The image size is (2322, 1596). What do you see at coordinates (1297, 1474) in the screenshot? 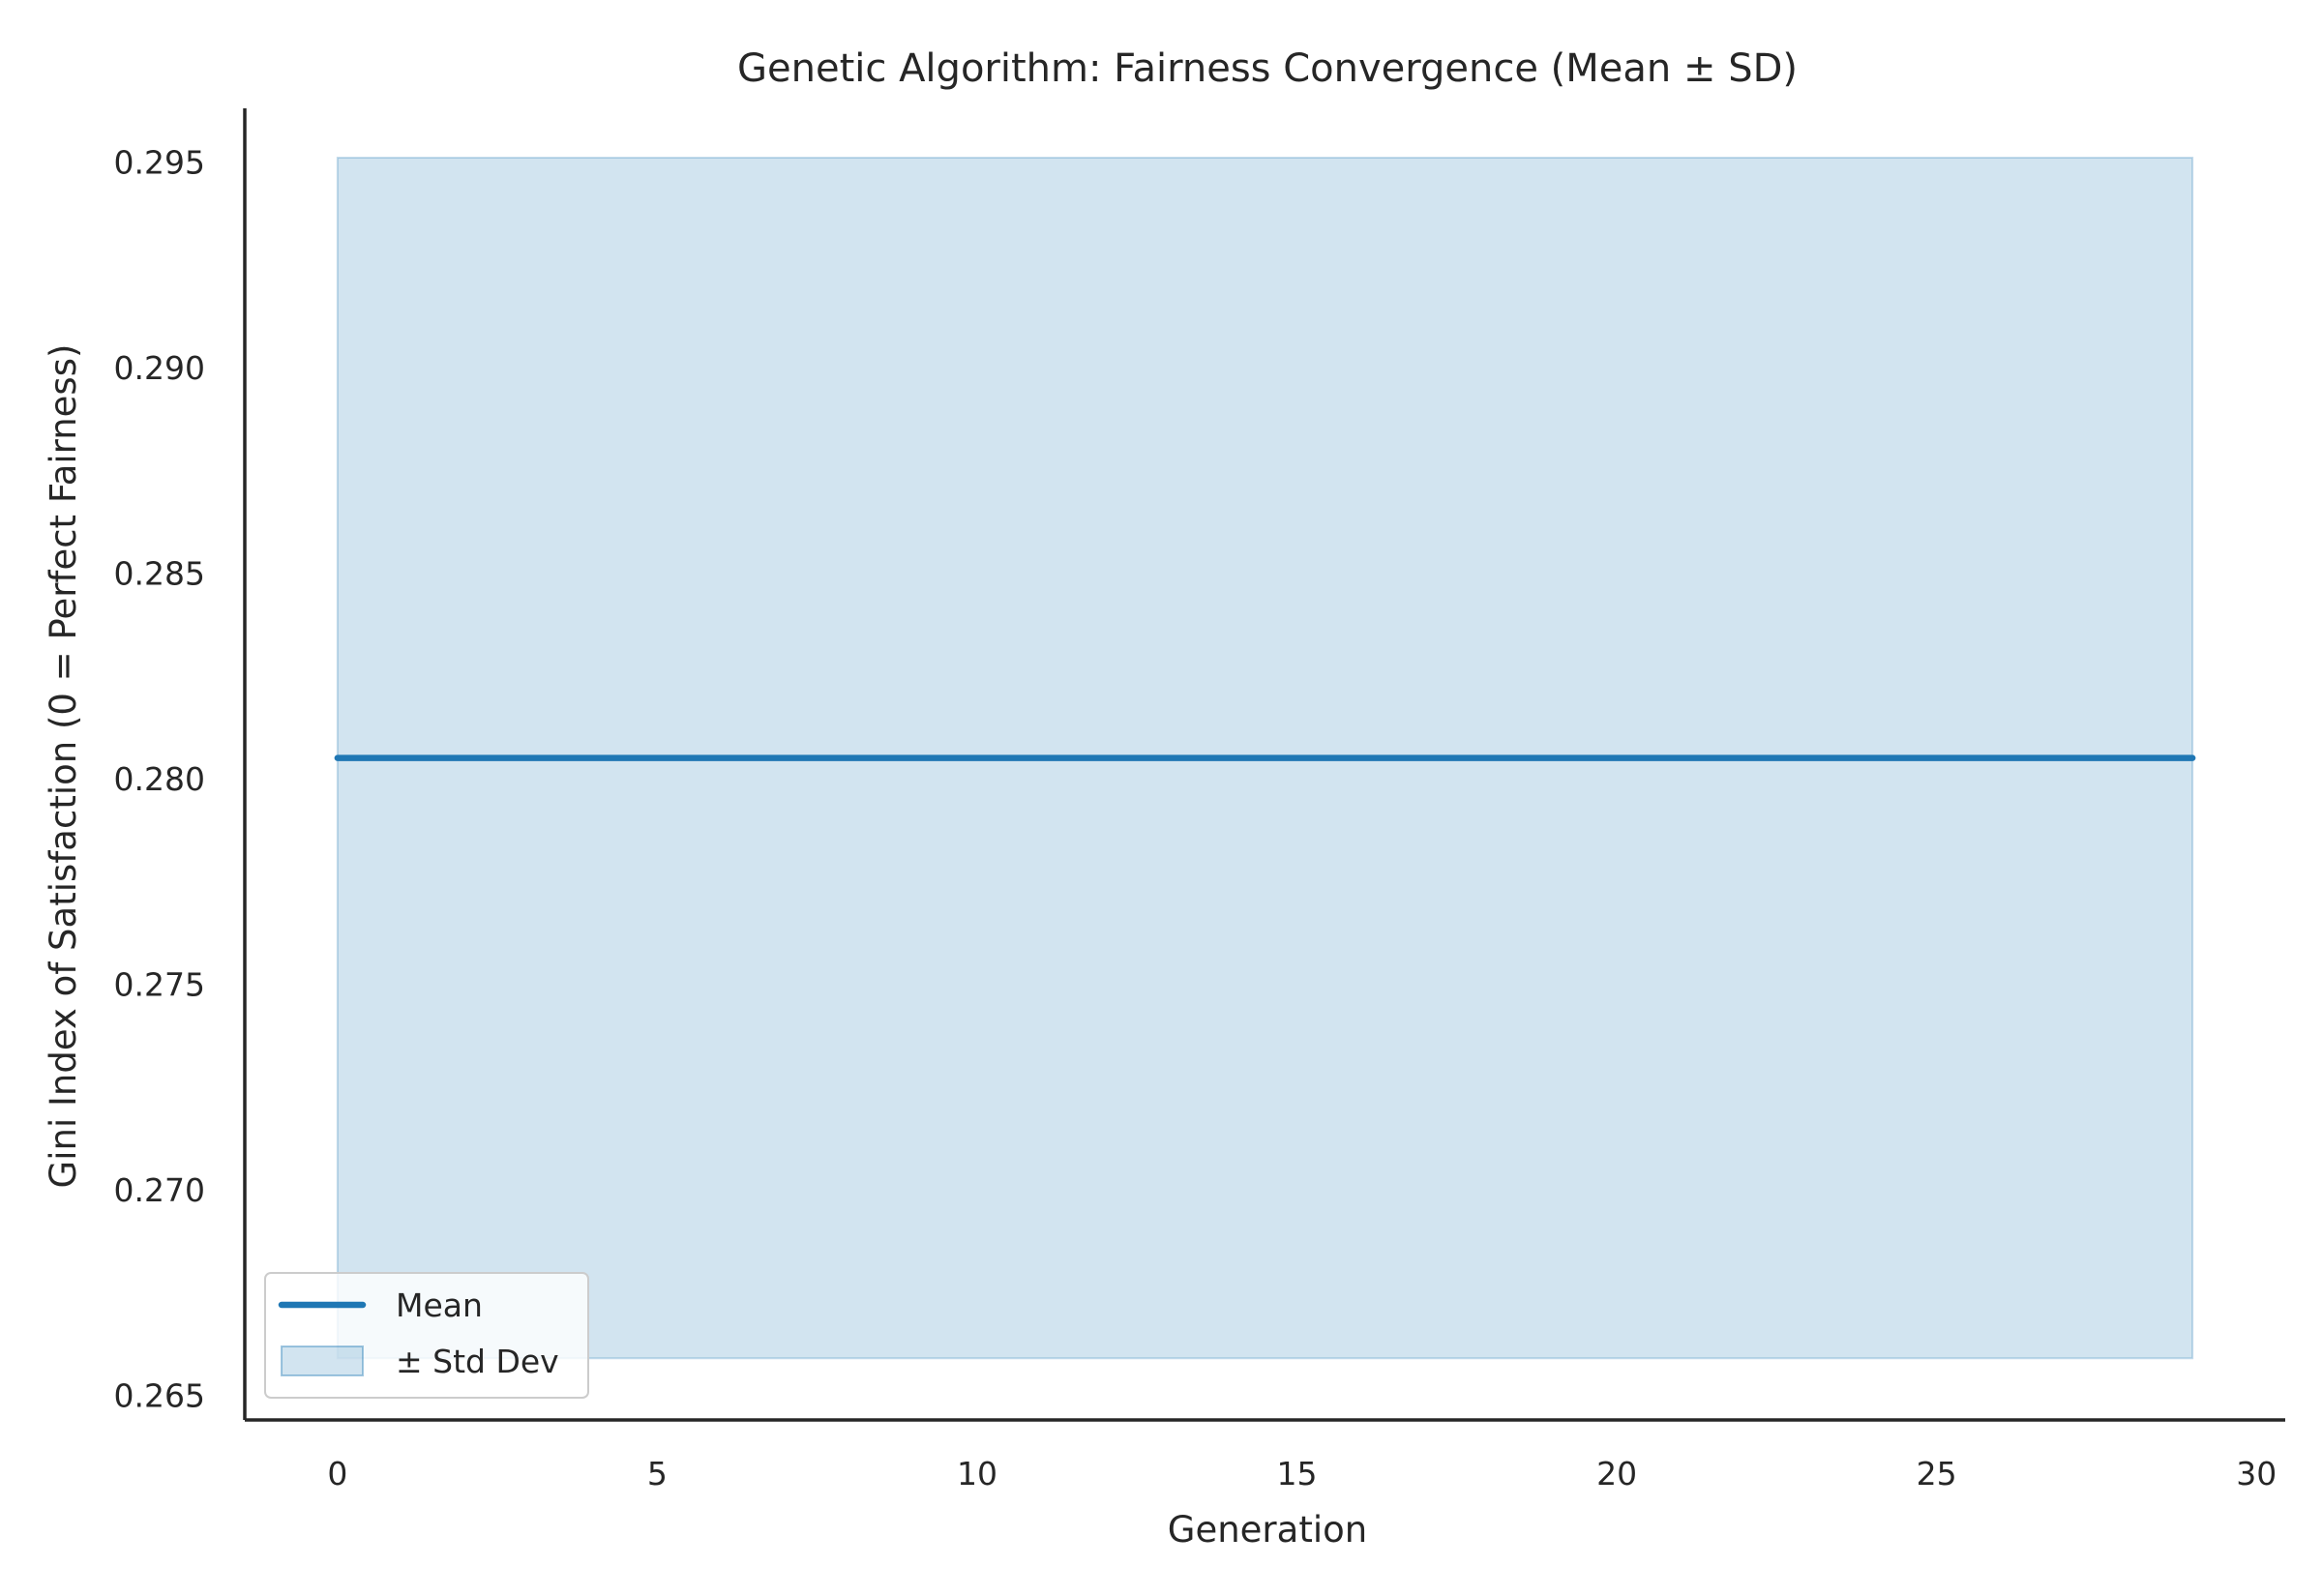
I see `x-tick-label: 15` at bounding box center [1297, 1474].